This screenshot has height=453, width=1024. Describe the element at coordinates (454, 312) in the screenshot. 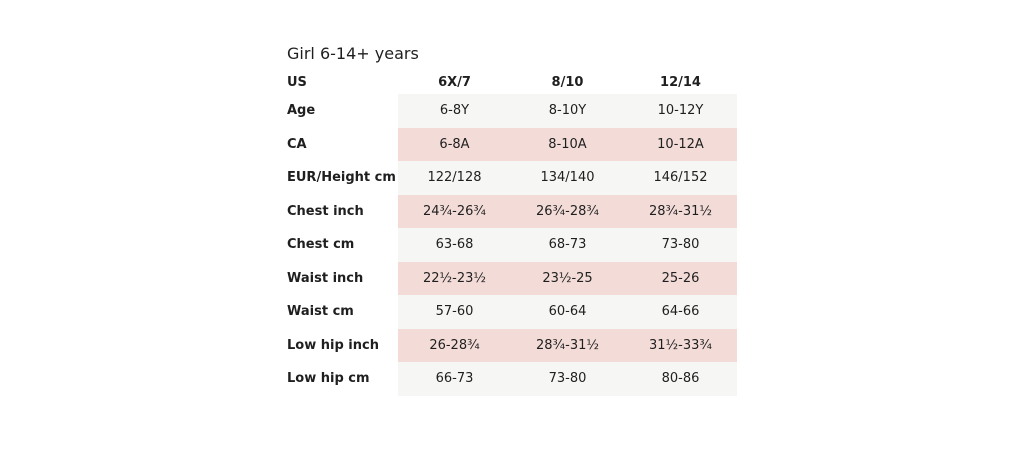

I see `table-cell: 57-60` at that location.